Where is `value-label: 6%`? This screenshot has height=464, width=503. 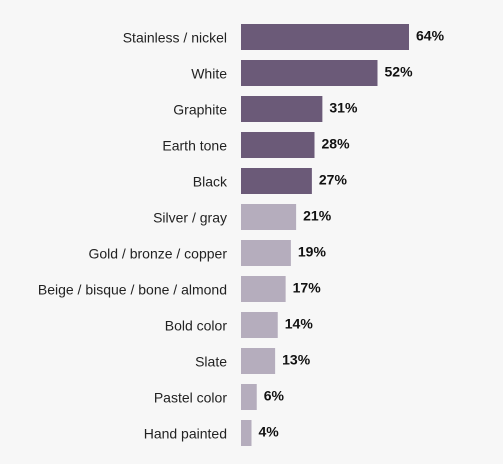
value-label: 6% is located at coordinates (274, 396).